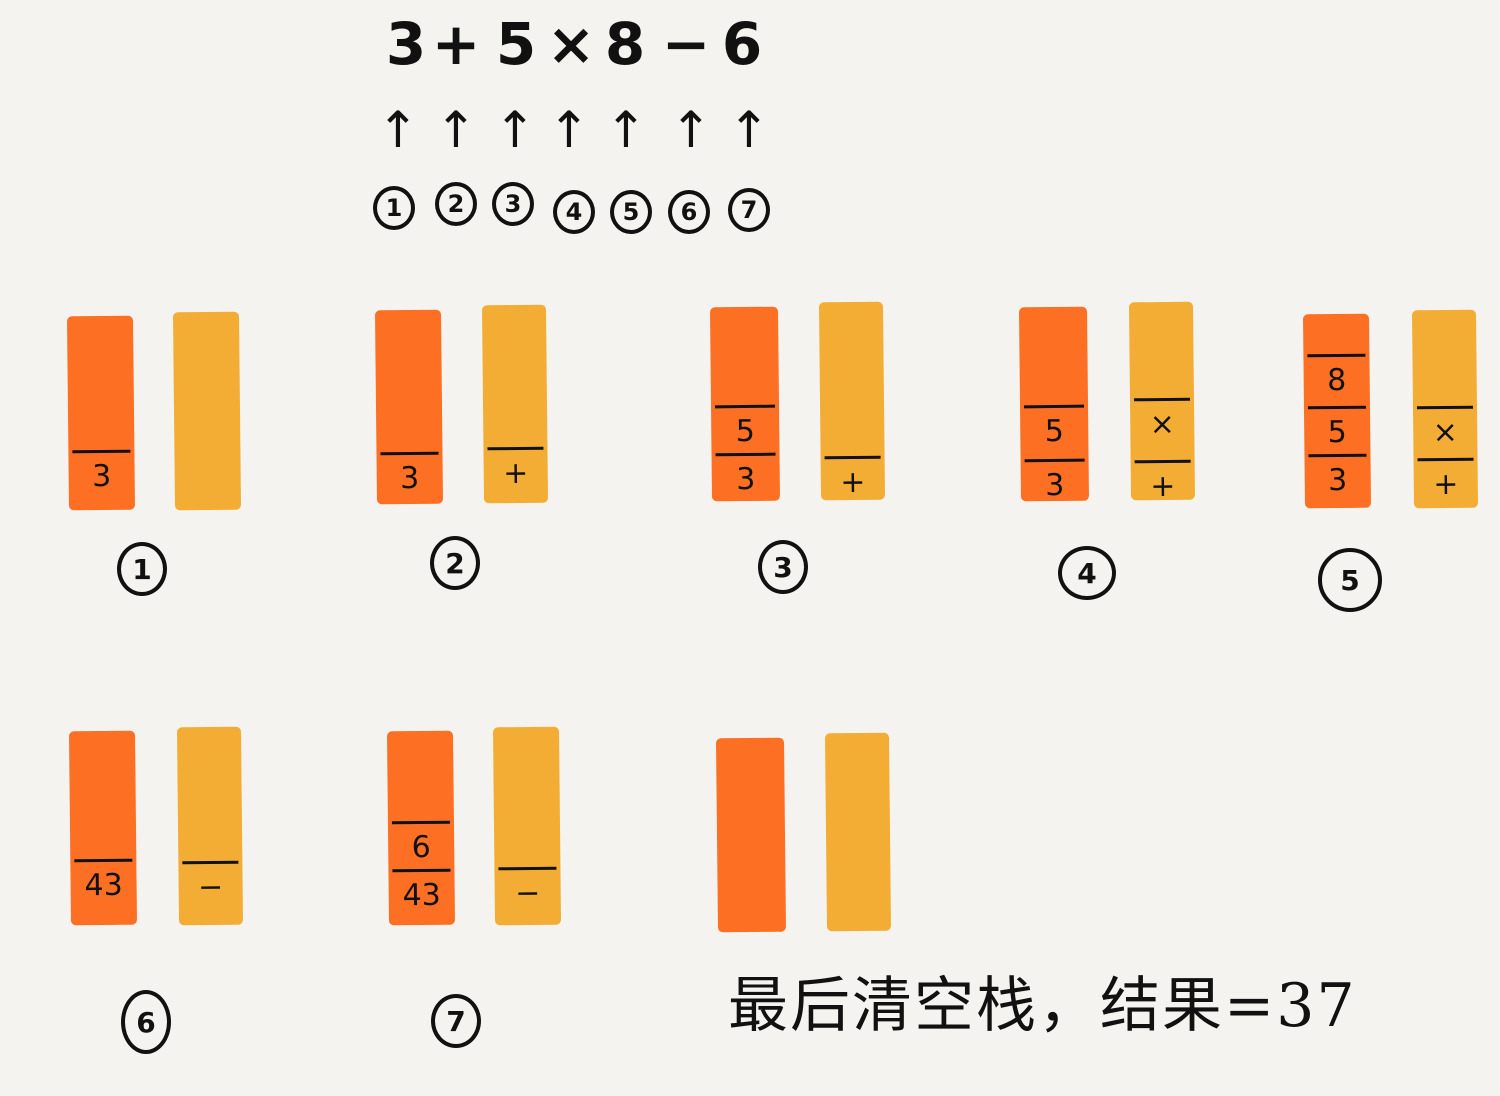 The width and height of the screenshot is (1500, 1096). What do you see at coordinates (631, 212) in the screenshot?
I see `step-index-badge: 5` at bounding box center [631, 212].